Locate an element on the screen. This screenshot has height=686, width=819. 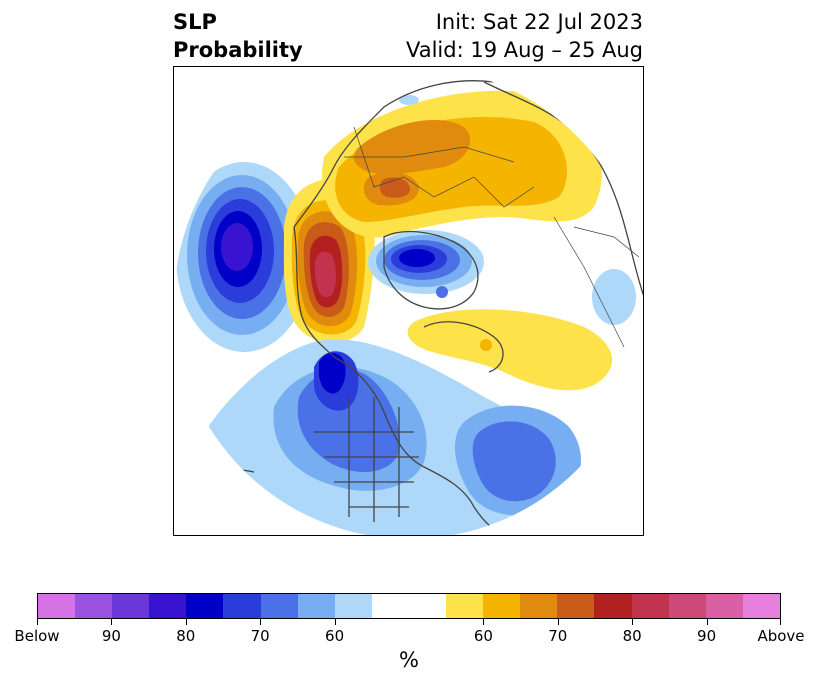
europe-atlantic-positive is located at coordinates (510, 350).